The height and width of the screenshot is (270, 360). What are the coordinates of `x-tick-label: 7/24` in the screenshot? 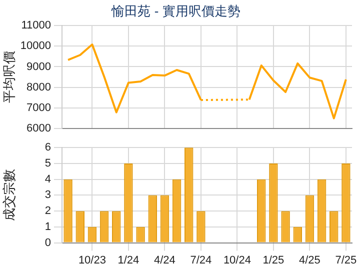 It's located at (201, 260).